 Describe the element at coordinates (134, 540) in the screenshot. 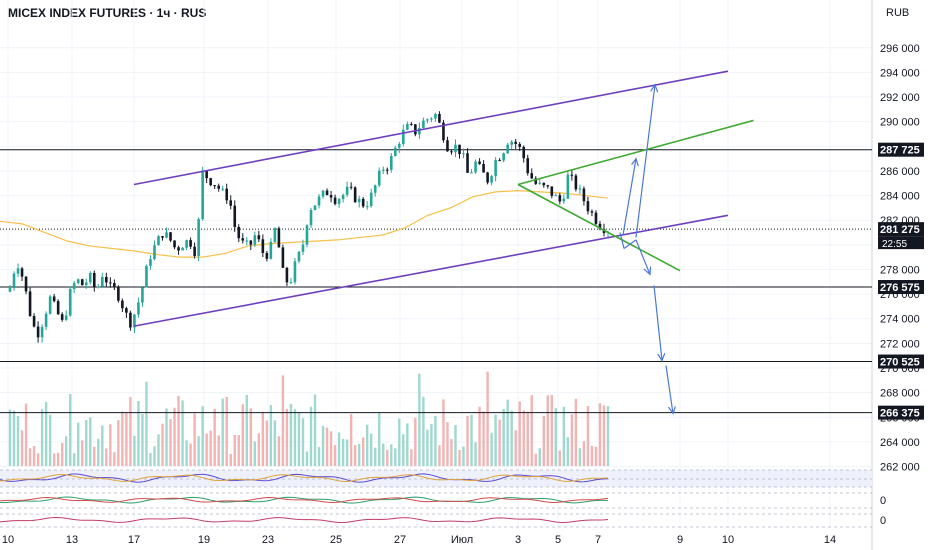

I see `time-tick-label: 17` at that location.